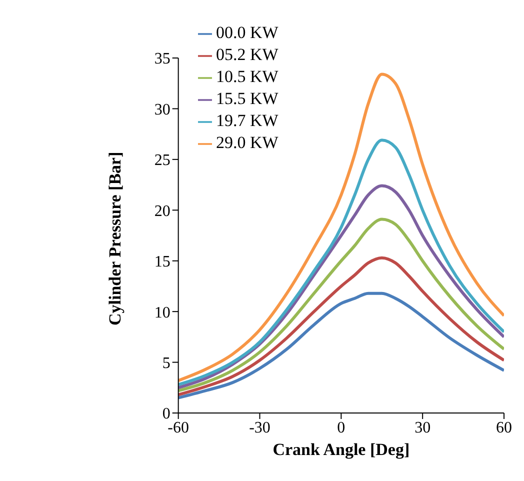  What do you see at coordinates (259, 427) in the screenshot?
I see `x-tick-label: -30` at bounding box center [259, 427].